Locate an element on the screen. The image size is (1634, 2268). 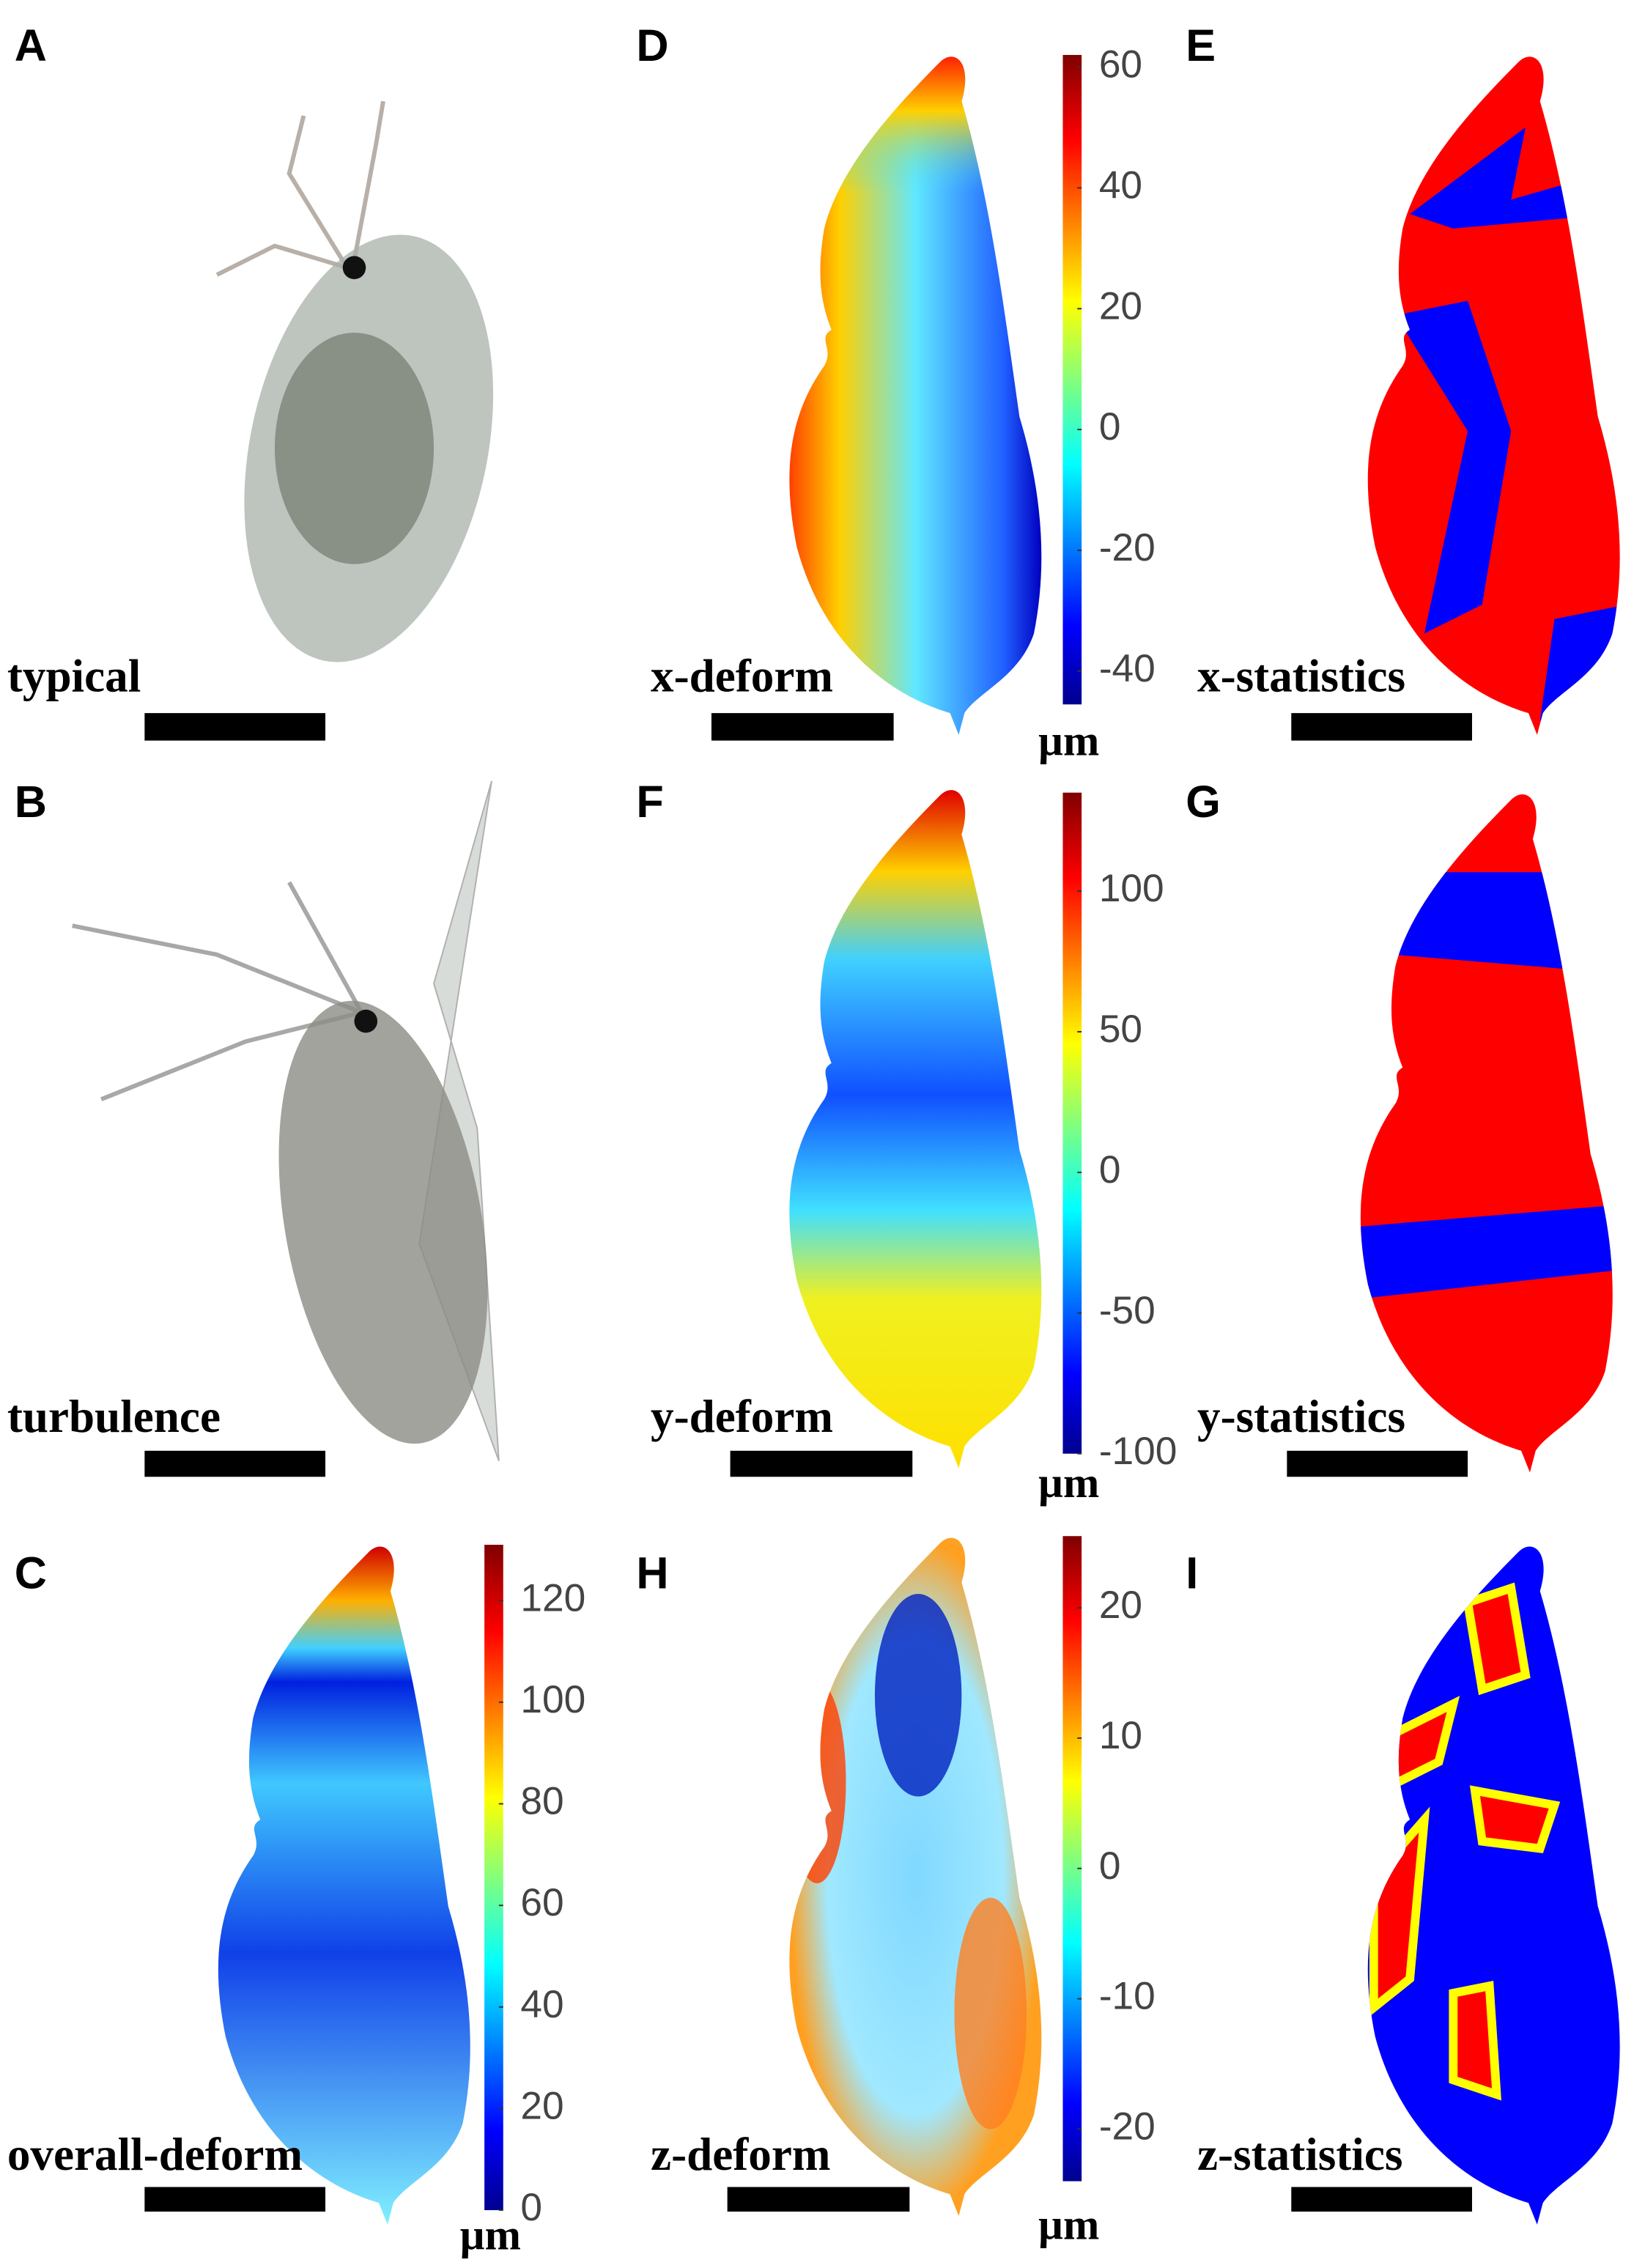
colorbar-tick-label: -10 is located at coordinates (1127, 1996).